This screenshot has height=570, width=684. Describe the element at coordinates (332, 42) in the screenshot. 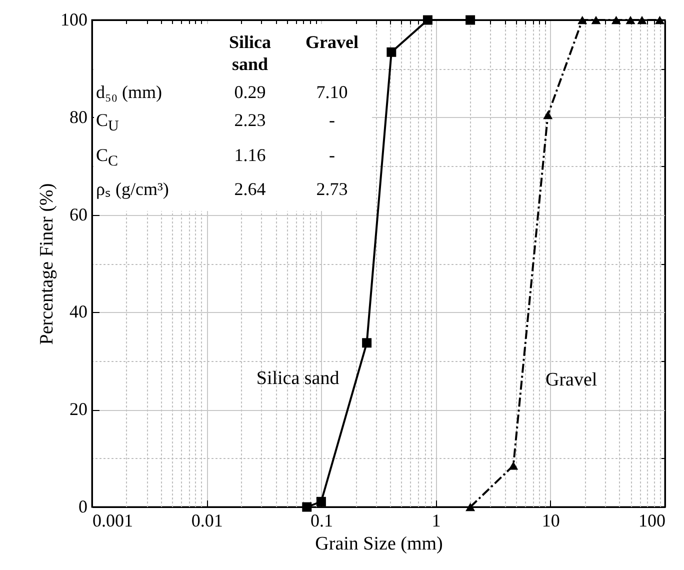

I see `annotation: Gravel` at that location.